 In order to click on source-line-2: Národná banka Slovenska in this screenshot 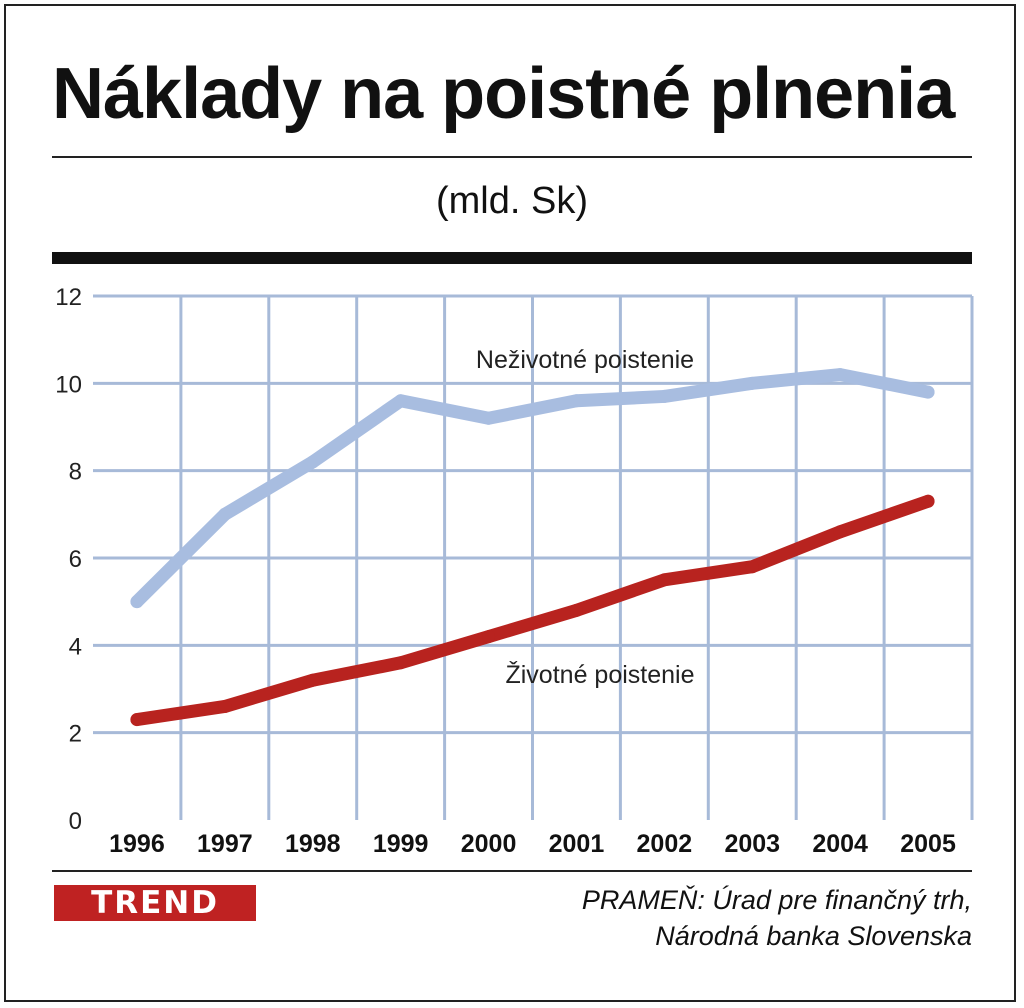, I will do `click(813, 936)`.